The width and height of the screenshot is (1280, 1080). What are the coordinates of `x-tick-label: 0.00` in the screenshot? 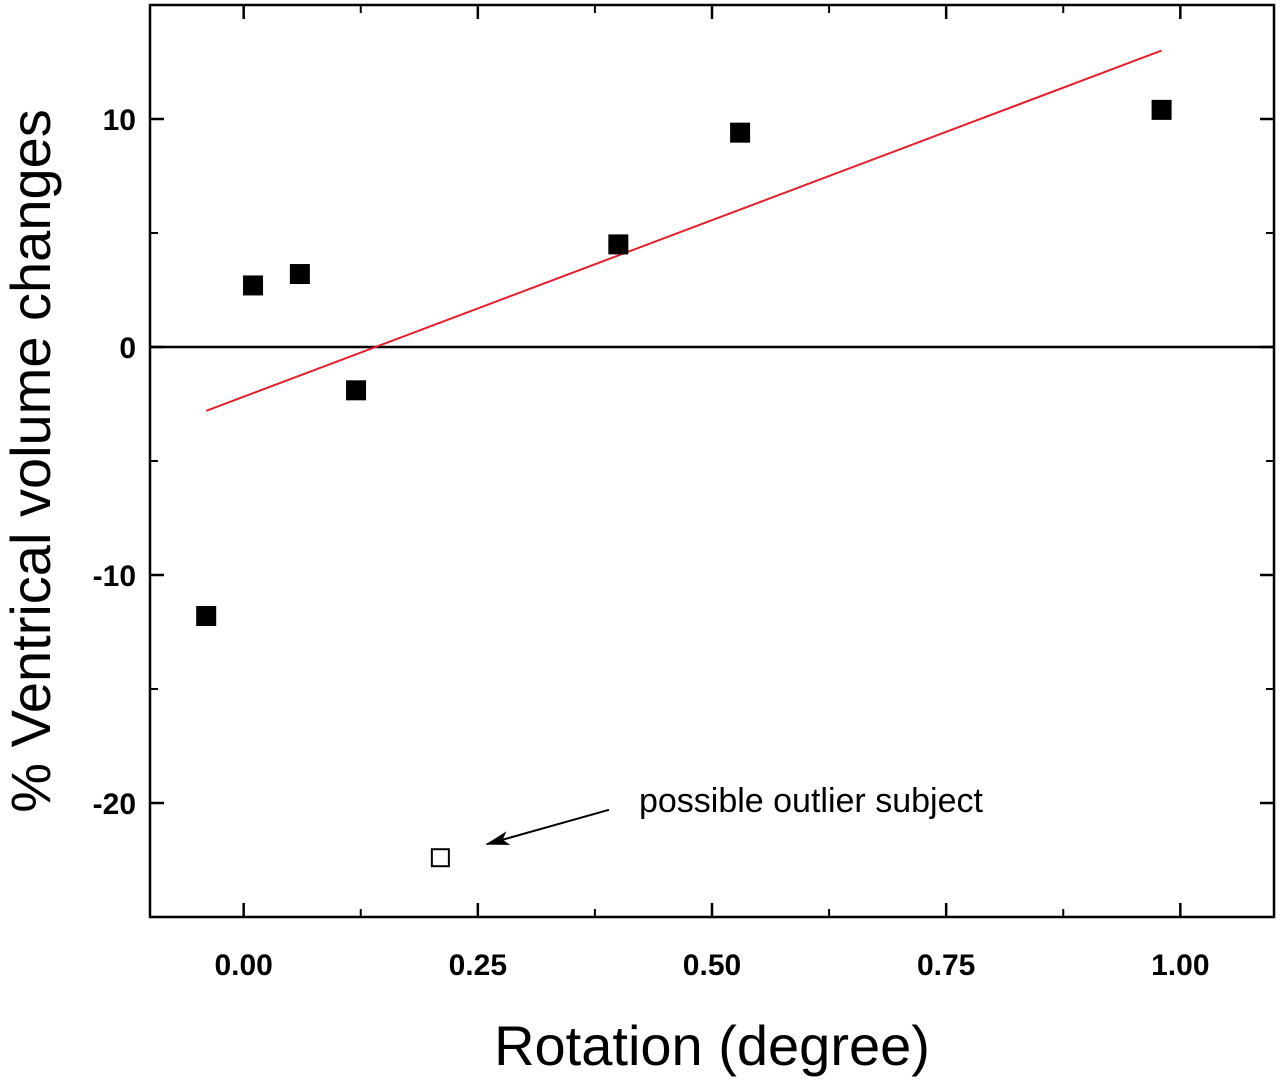 It's located at (243, 965).